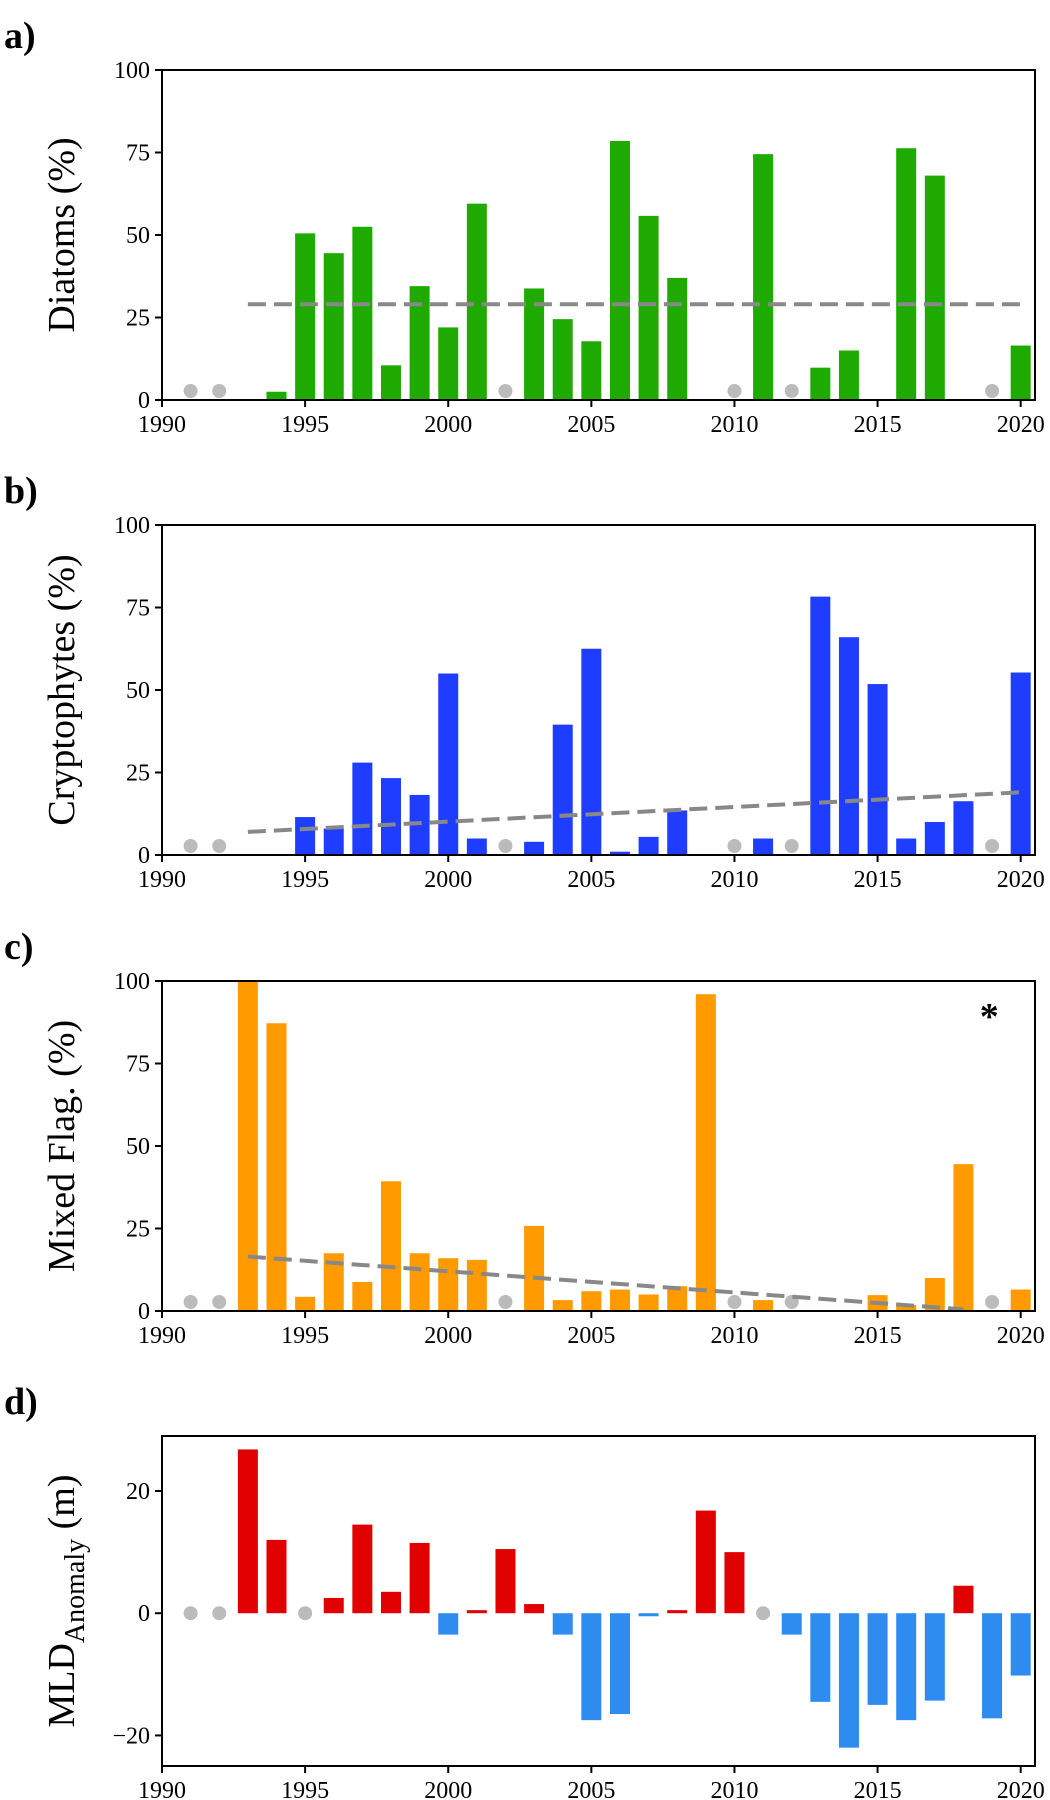 The width and height of the screenshot is (1050, 1800). I want to click on bars, so click(663, 725).